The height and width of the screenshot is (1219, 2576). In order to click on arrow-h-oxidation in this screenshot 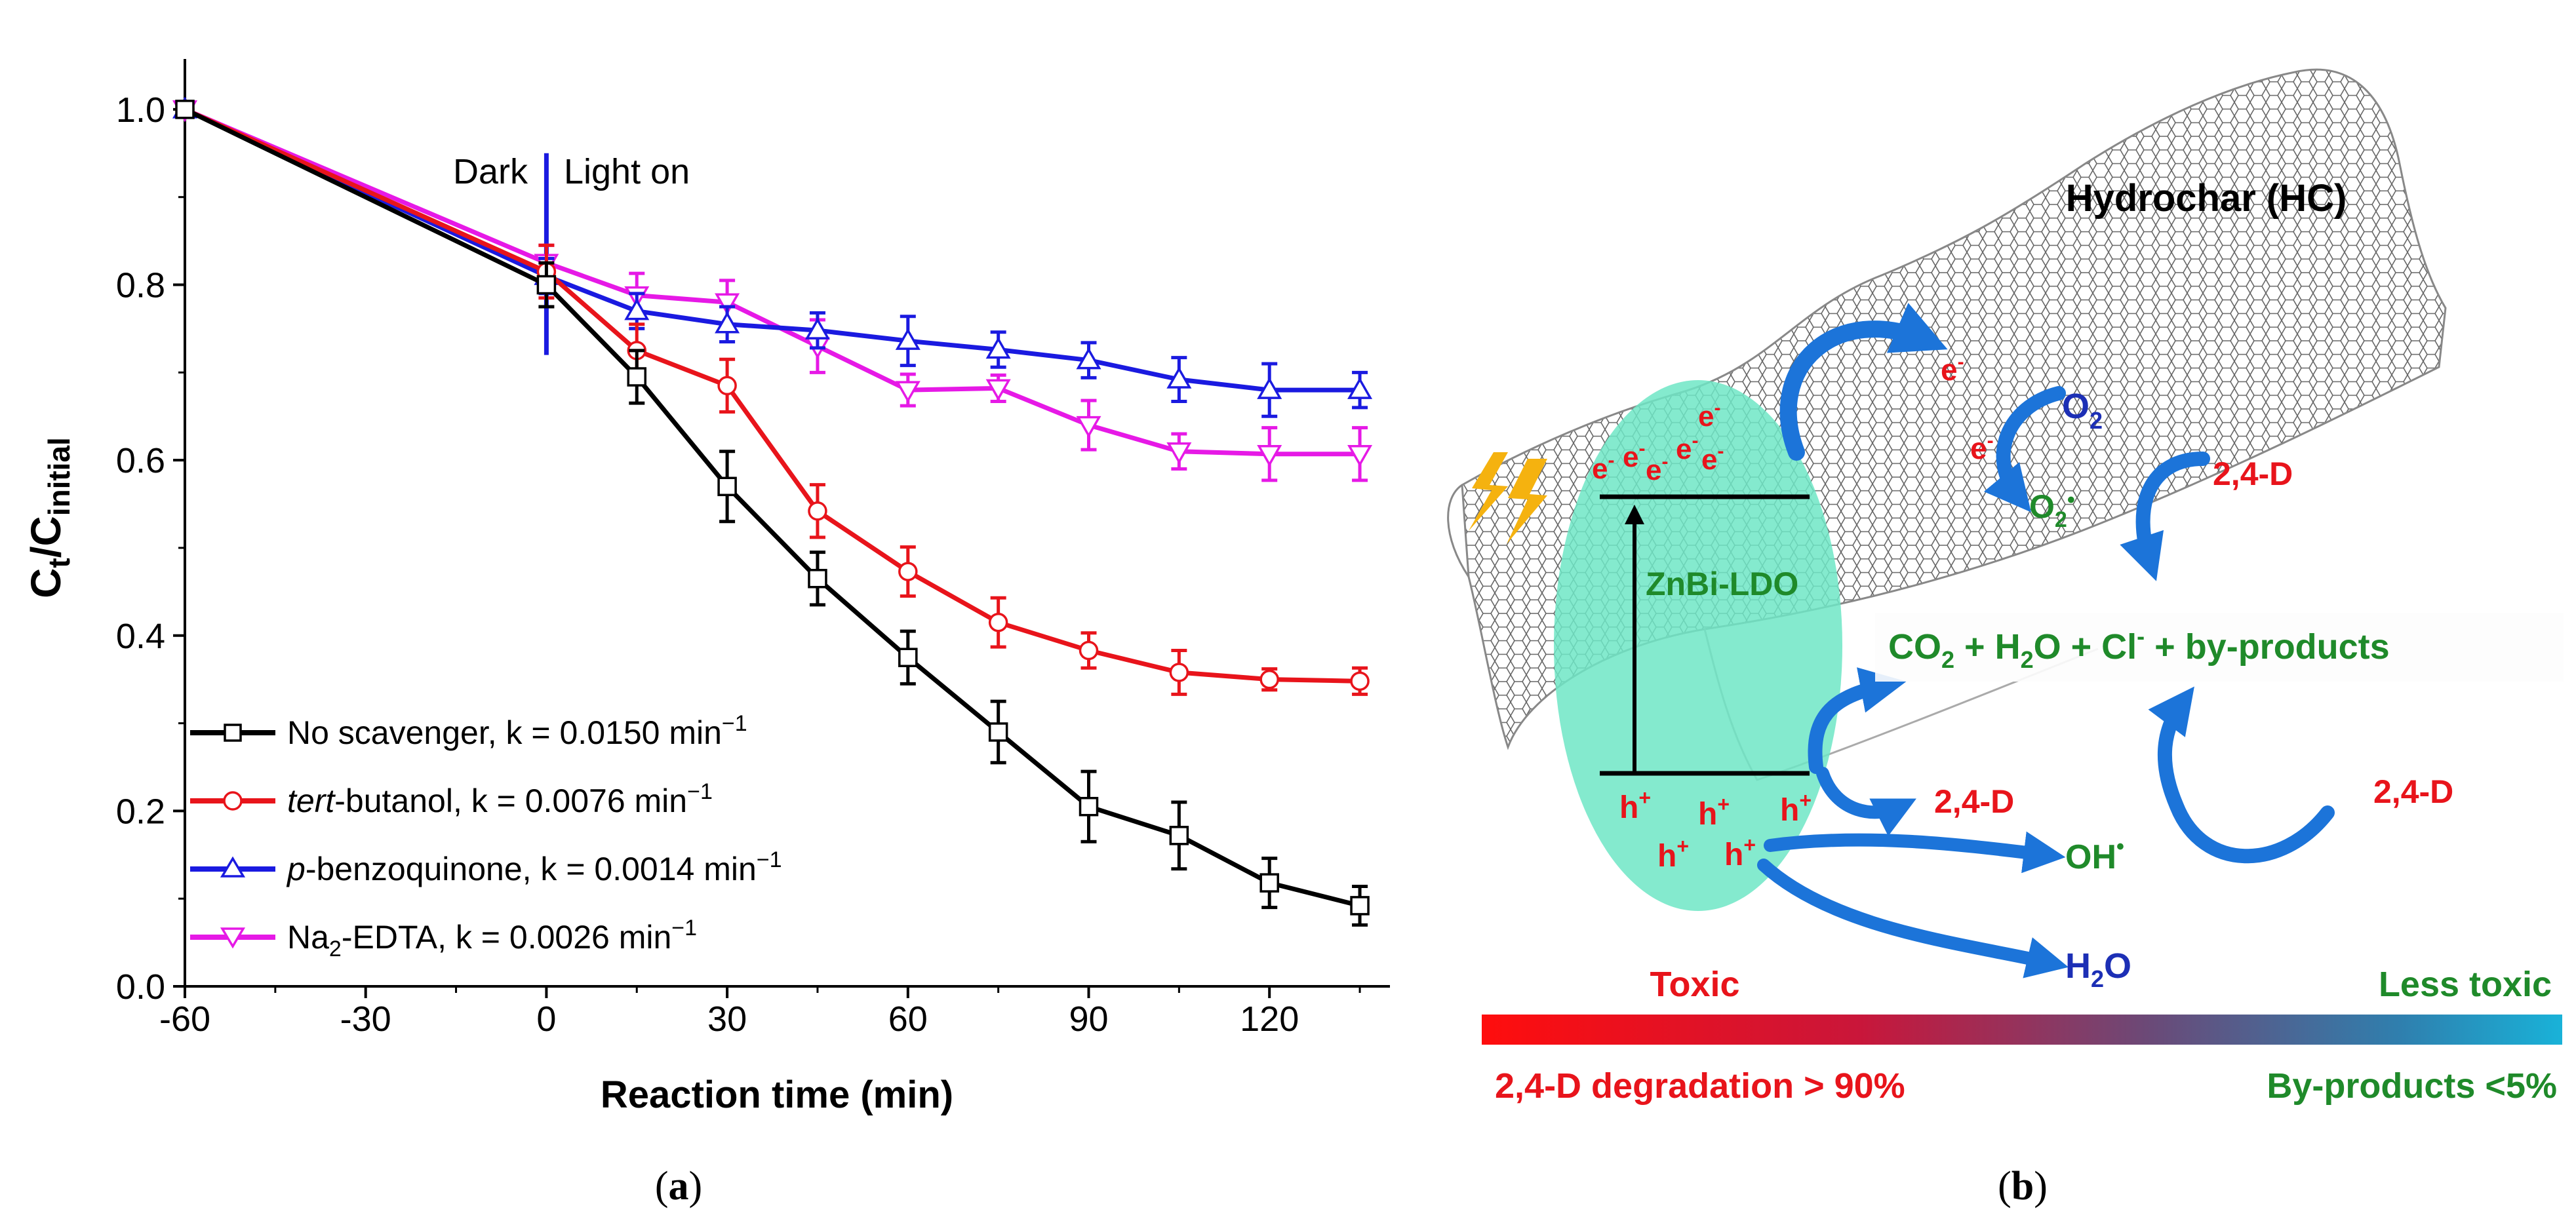, I will do `click(1857, 720)`.